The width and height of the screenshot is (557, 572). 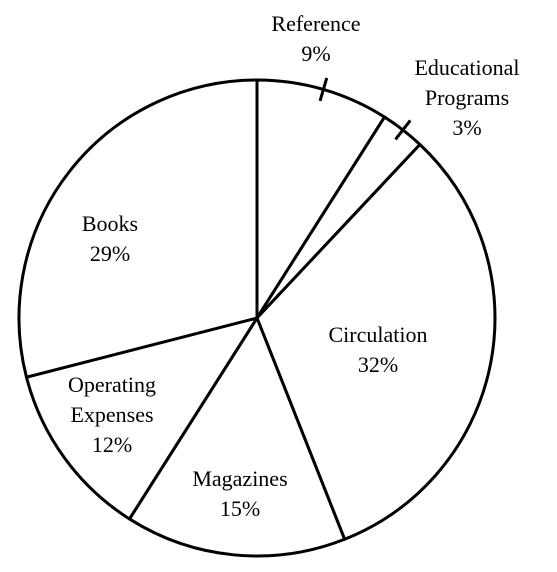 What do you see at coordinates (323, 89) in the screenshot?
I see `leader-line-reference` at bounding box center [323, 89].